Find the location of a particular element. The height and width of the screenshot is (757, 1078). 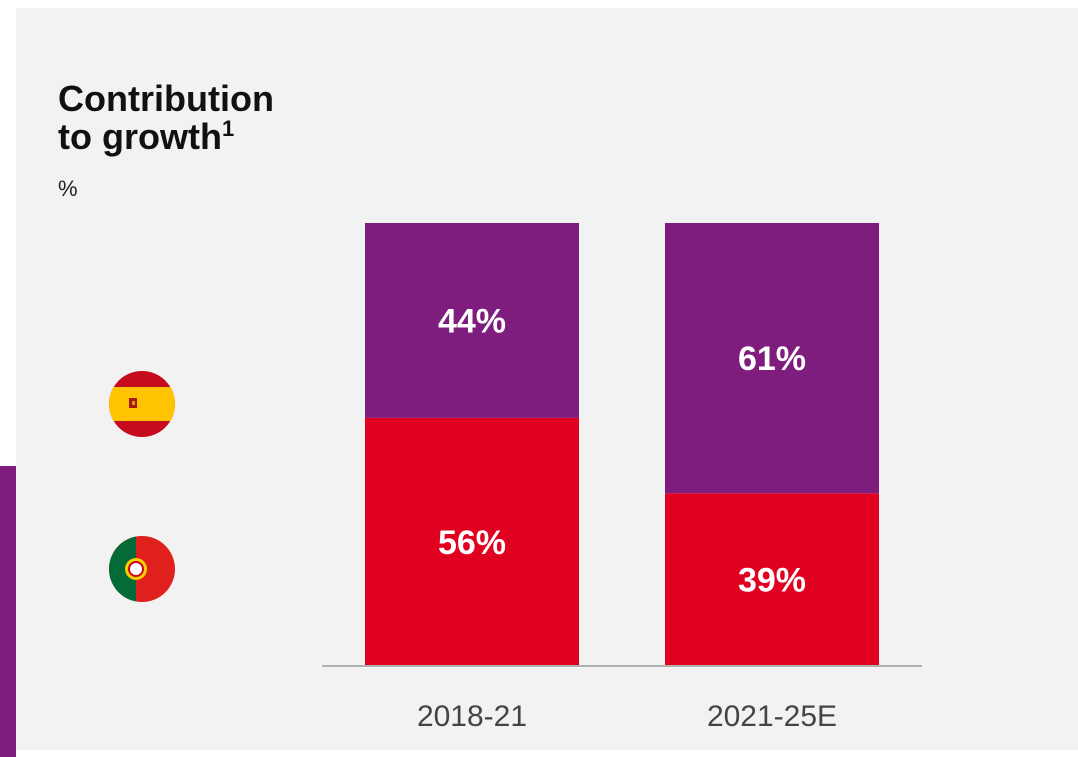

title-line-2: to growth is located at coordinates (140, 136).